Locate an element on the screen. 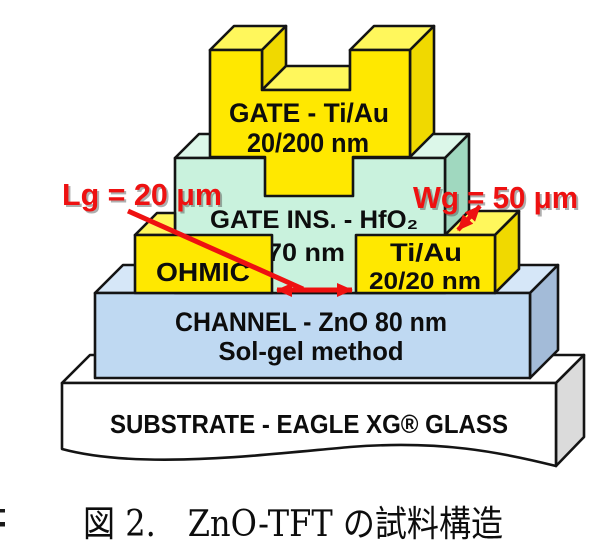  channel-method-label: Sol-gel method is located at coordinates (311, 351).